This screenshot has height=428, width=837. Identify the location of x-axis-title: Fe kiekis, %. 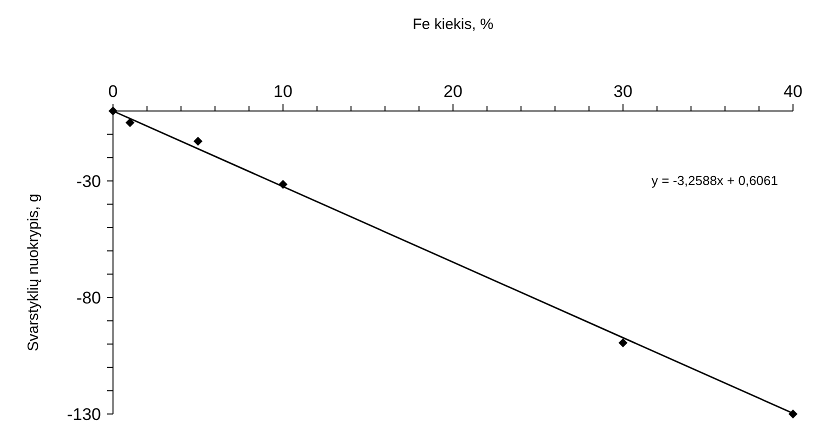
(453, 24).